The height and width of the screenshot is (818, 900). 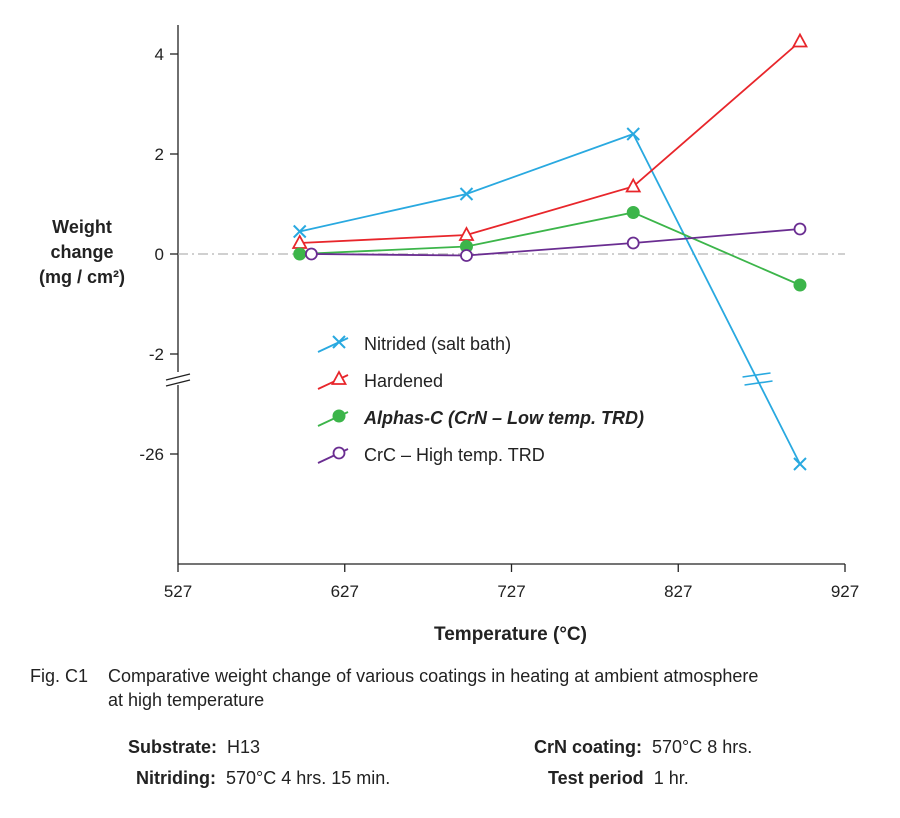 What do you see at coordinates (82, 227) in the screenshot?
I see `y-axis-label: Weight` at bounding box center [82, 227].